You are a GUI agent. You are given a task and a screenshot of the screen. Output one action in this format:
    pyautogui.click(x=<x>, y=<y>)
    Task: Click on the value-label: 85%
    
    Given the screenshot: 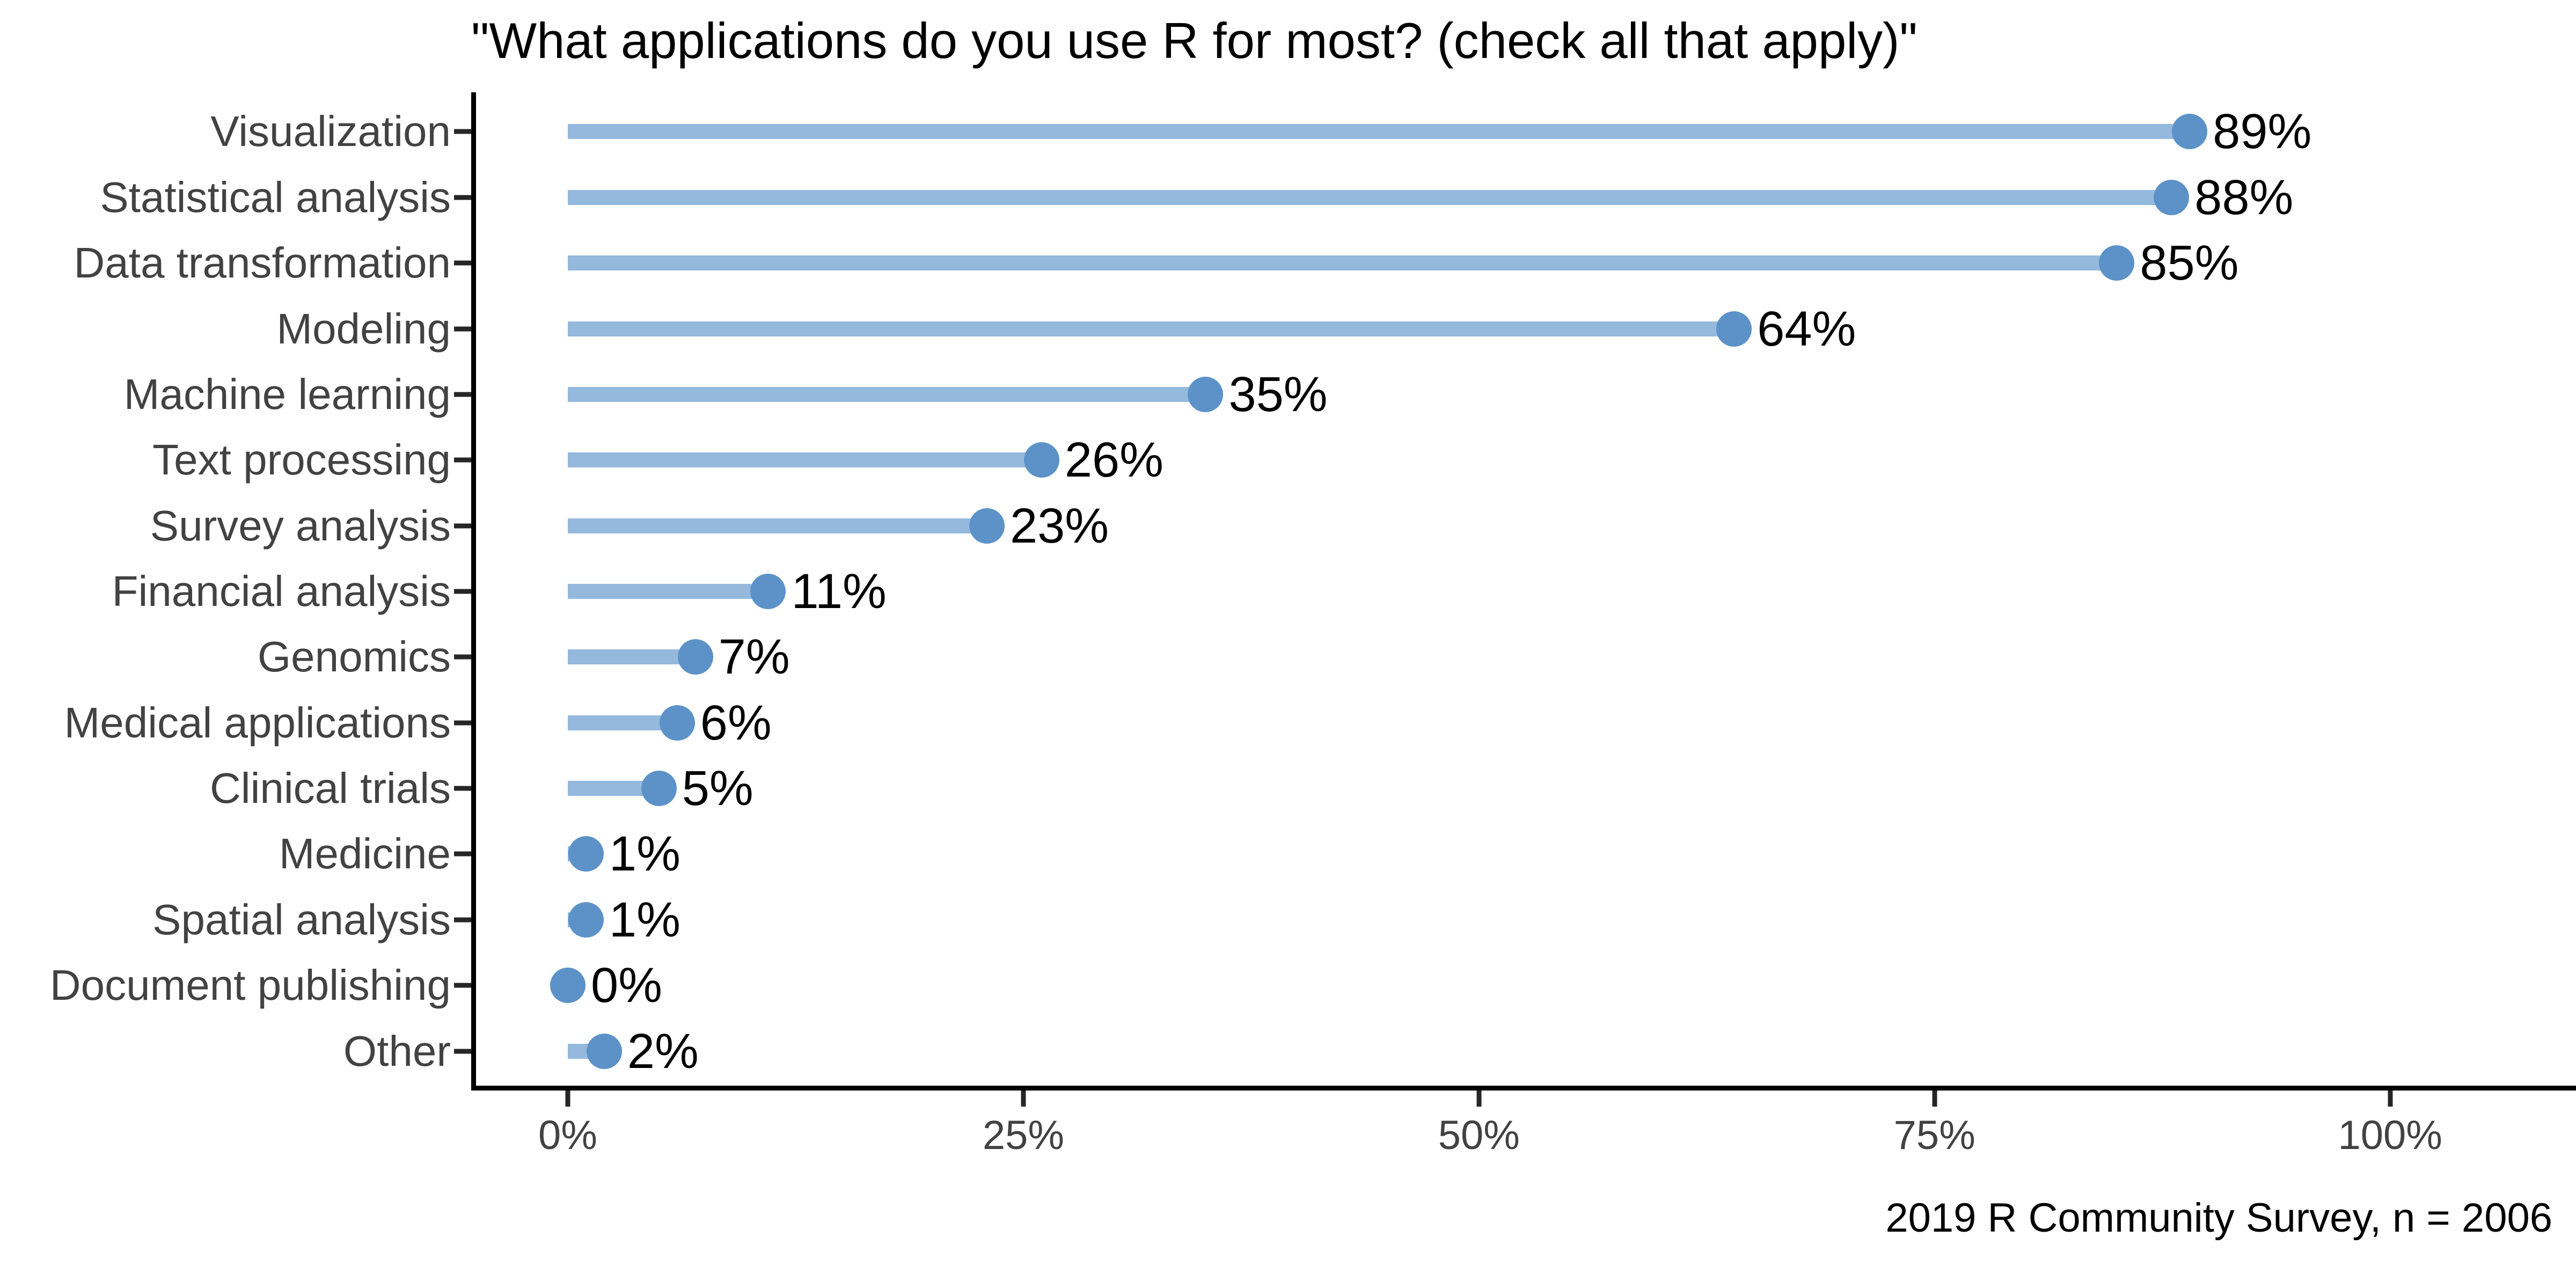 What is the action you would take?
    pyautogui.click(x=2189, y=263)
    